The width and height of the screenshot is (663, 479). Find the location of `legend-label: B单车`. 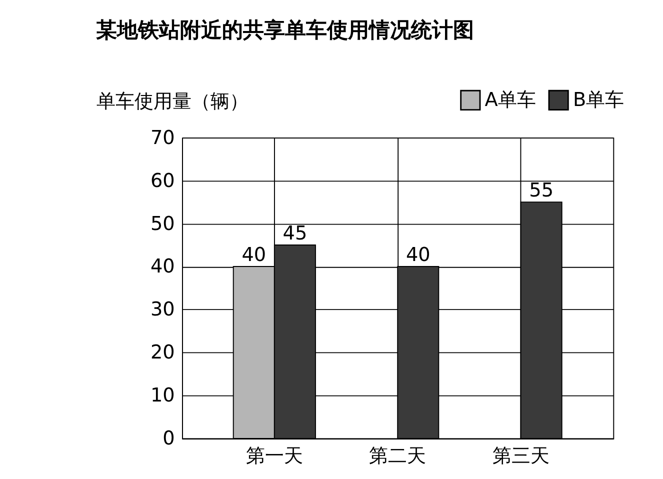

legend-label: B单车 is located at coordinates (598, 99).